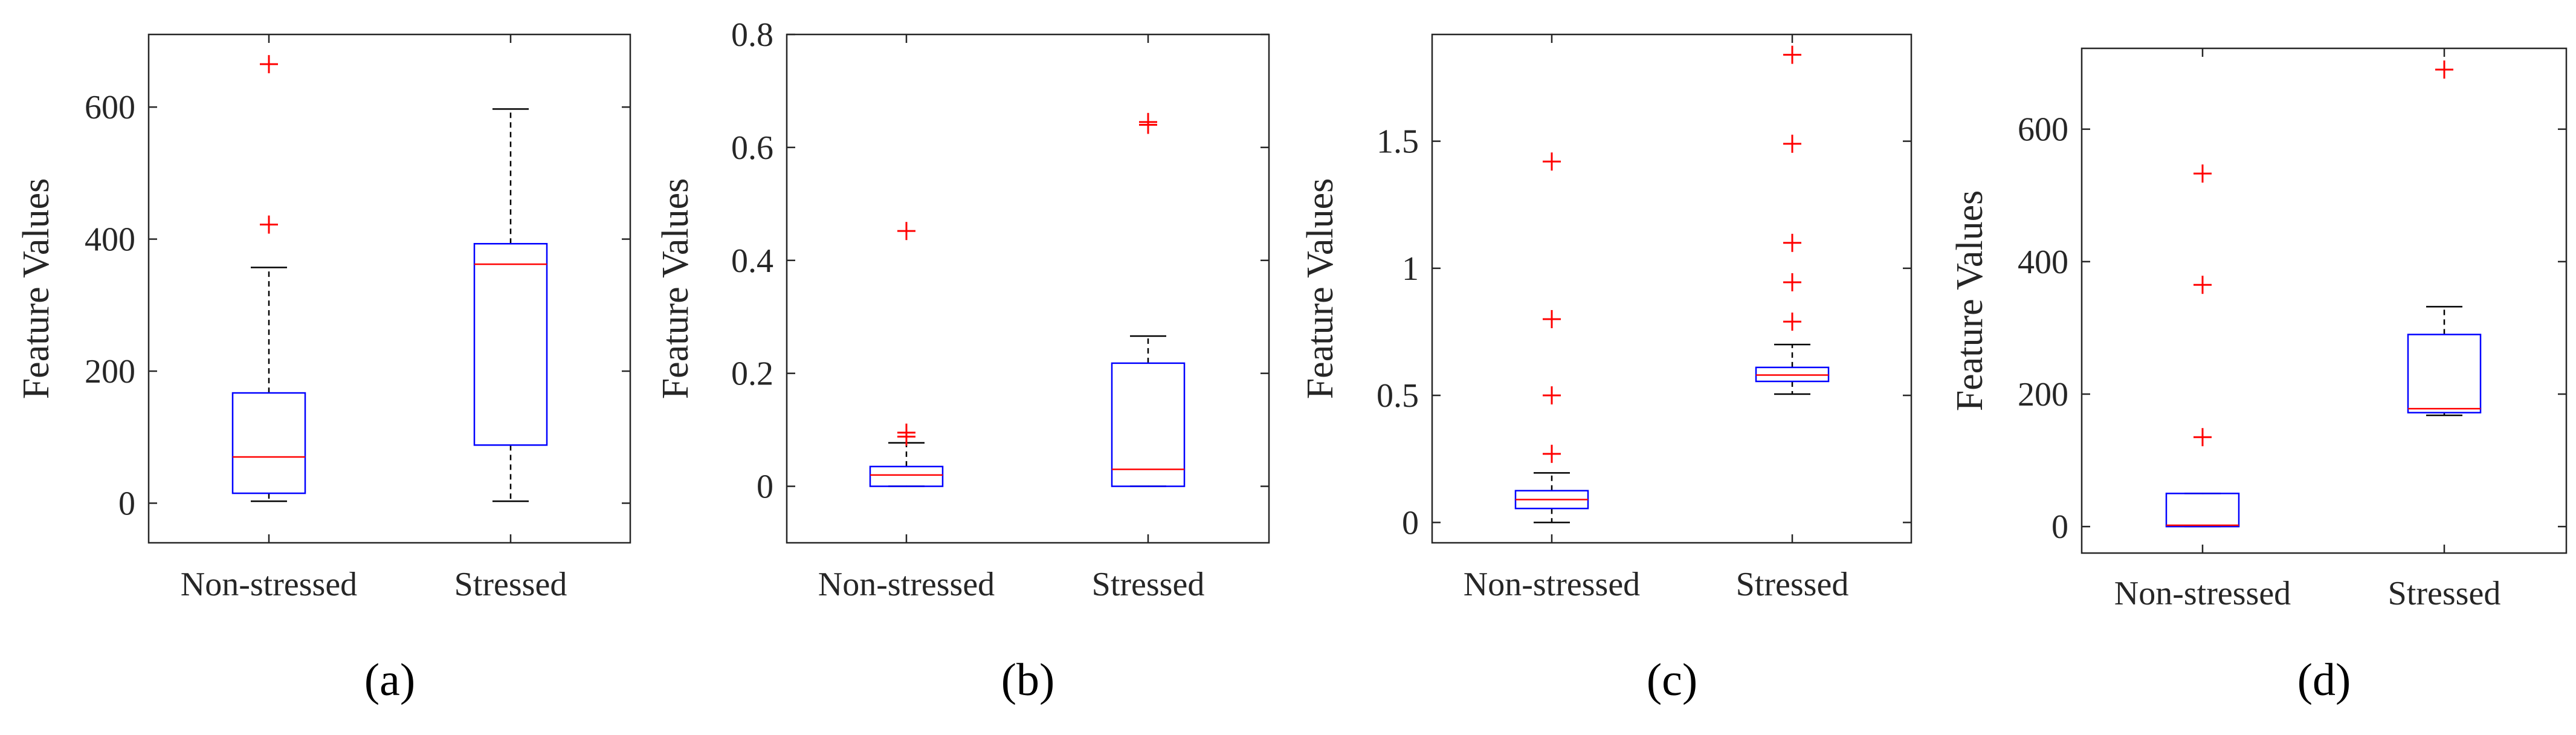 This screenshot has height=735, width=2576. Describe the element at coordinates (1398, 142) in the screenshot. I see `y-tick-label: 1.5` at that location.